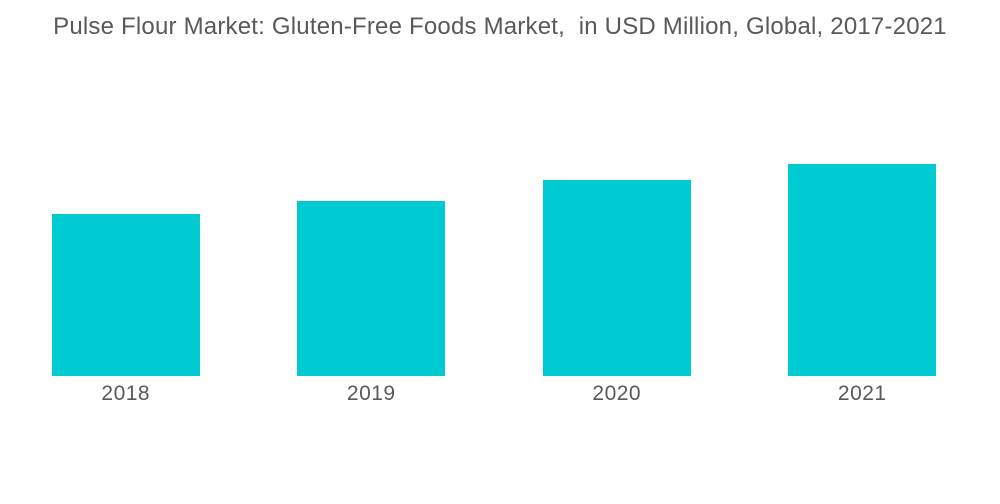  Describe the element at coordinates (616, 278) in the screenshot. I see `bar-2020` at that location.